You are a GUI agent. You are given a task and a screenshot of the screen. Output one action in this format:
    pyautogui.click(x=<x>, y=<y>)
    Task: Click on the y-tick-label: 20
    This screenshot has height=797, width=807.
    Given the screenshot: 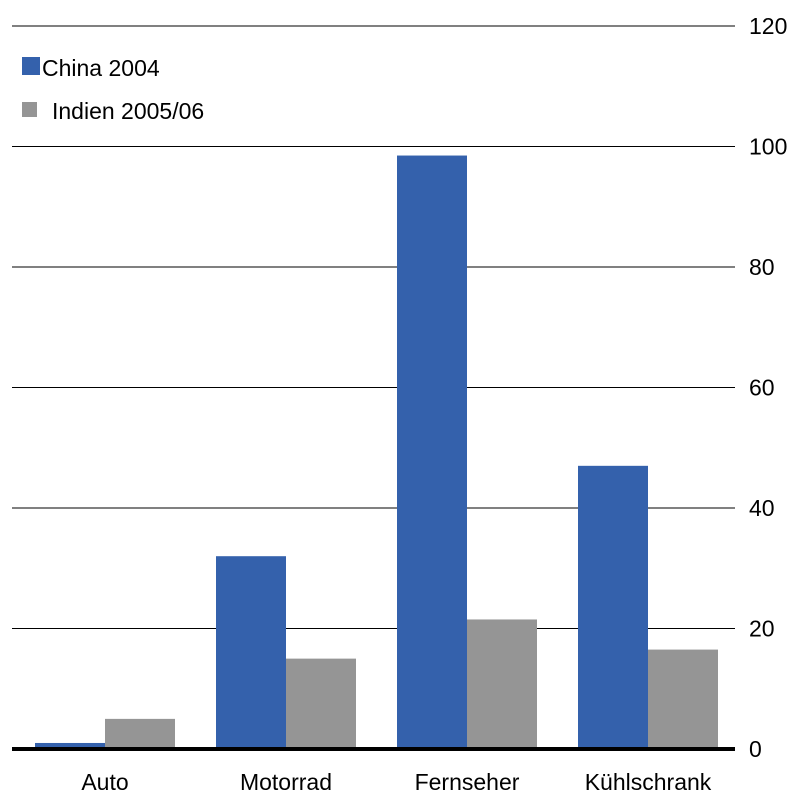 What is the action you would take?
    pyautogui.click(x=762, y=629)
    